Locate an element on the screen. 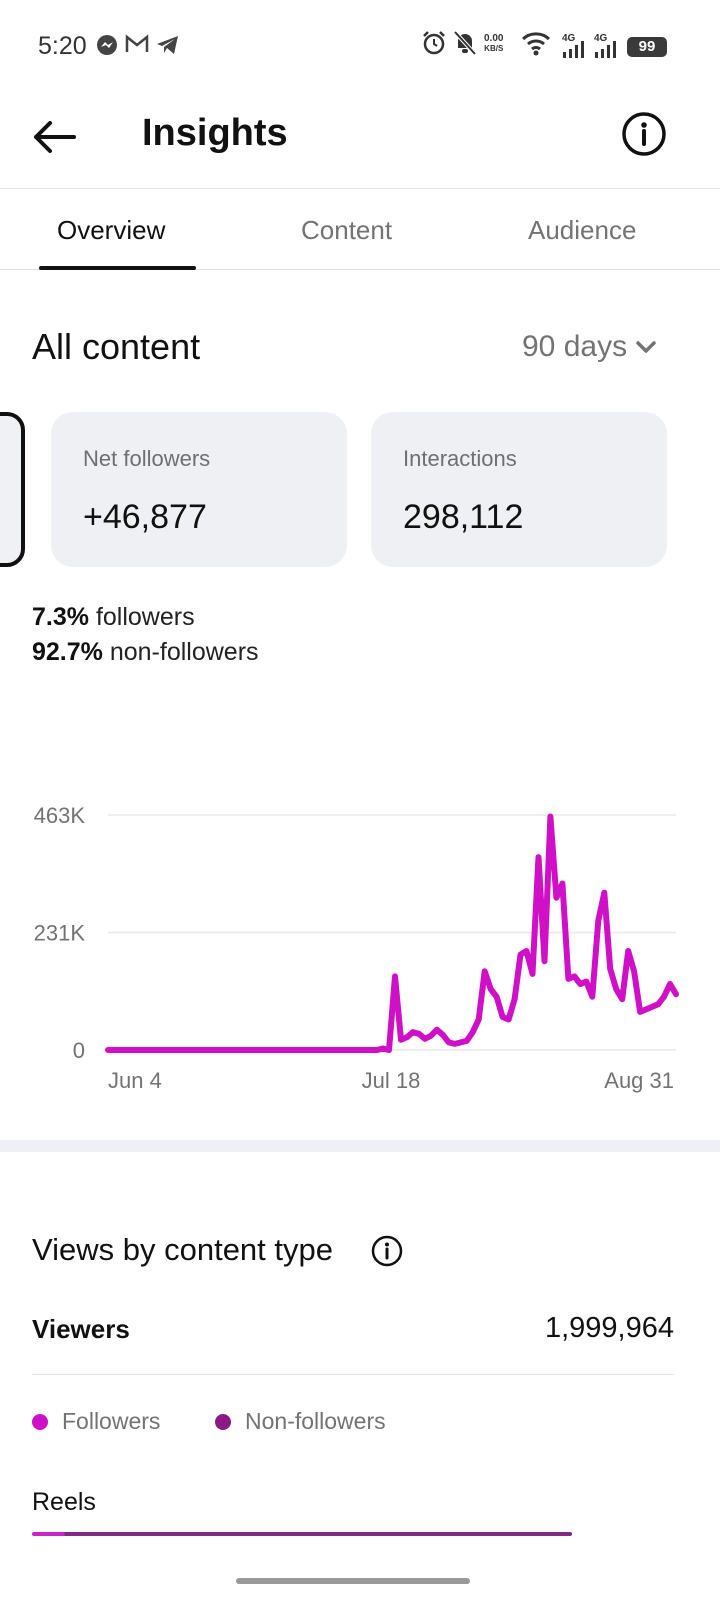 The height and width of the screenshot is (1600, 720). network-speed: 0.00 KB/S is located at coordinates (493, 44).